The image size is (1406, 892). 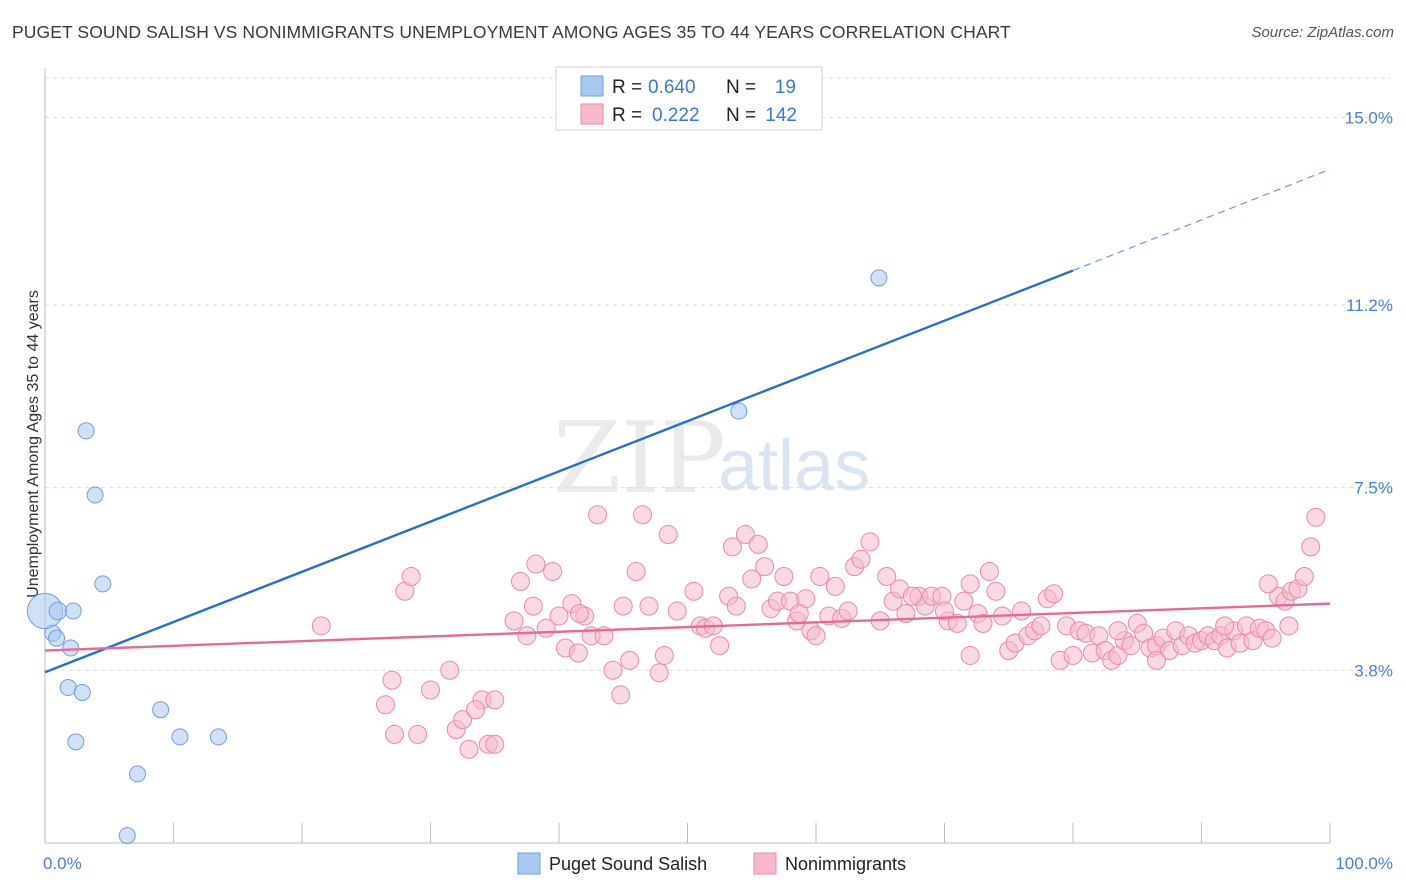 I want to click on legend-r-value-pink: 0.222, so click(x=676, y=115).